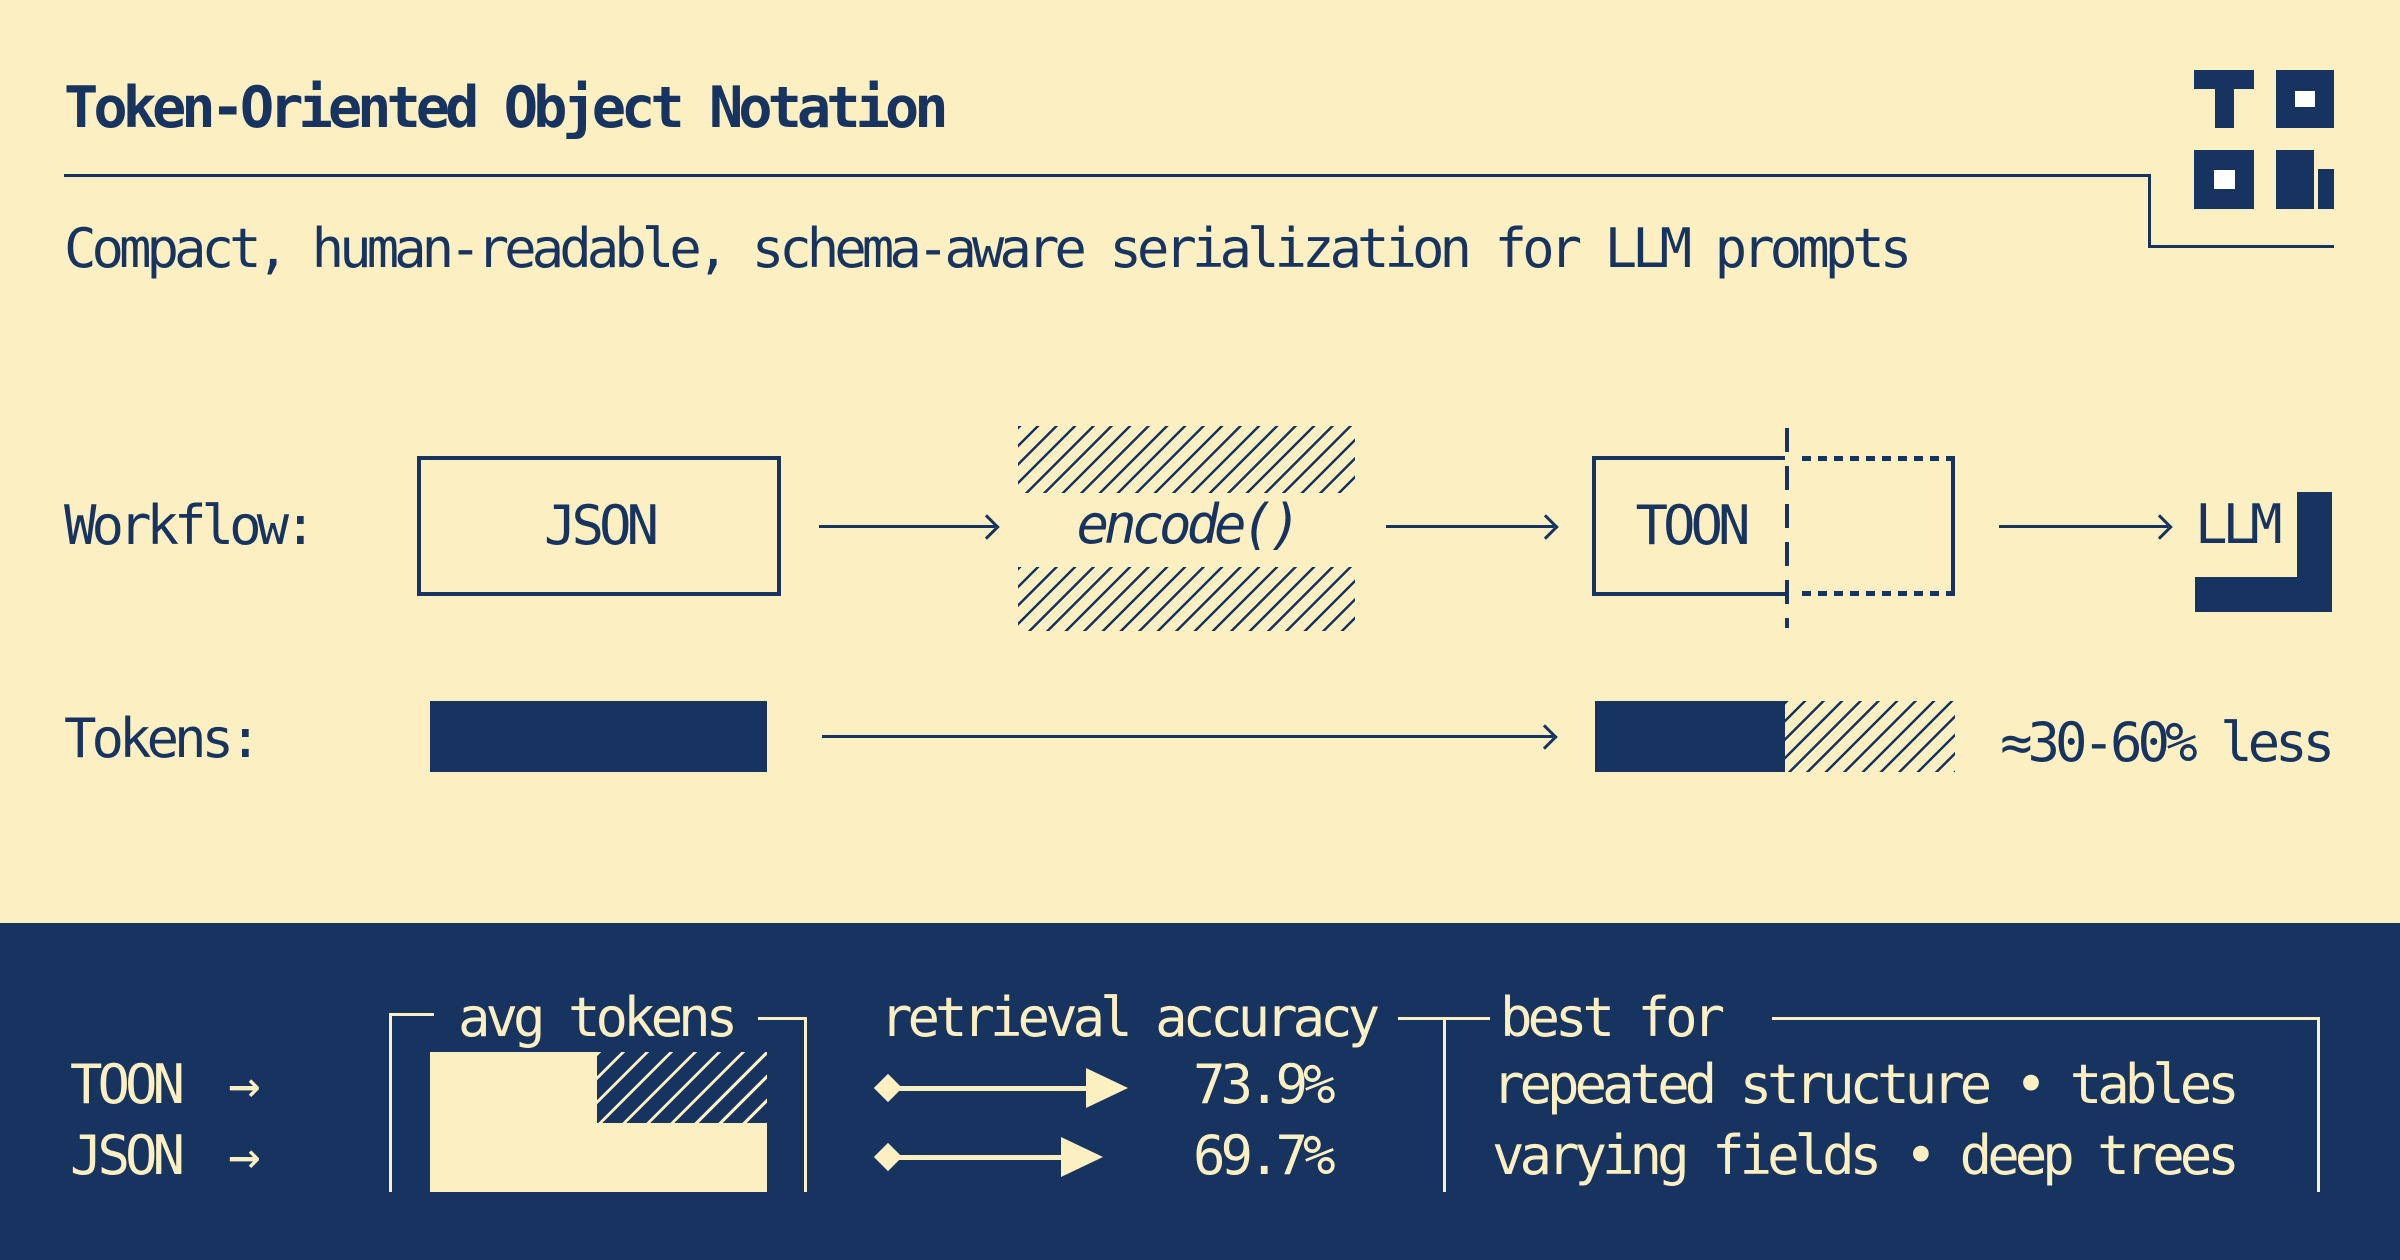 Image resolution: width=2400 pixels, height=1260 pixels. What do you see at coordinates (190, 525) in the screenshot?
I see `workflow-label: Workflow:` at bounding box center [190, 525].